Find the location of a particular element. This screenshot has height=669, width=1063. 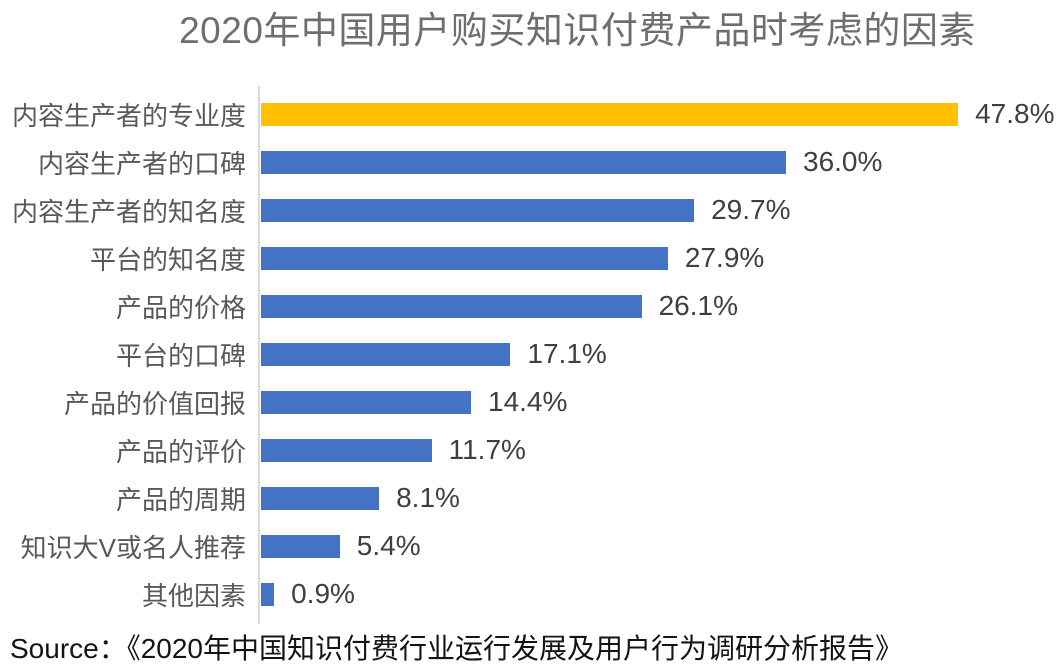

bar-track: 36.0% is located at coordinates (660, 162).